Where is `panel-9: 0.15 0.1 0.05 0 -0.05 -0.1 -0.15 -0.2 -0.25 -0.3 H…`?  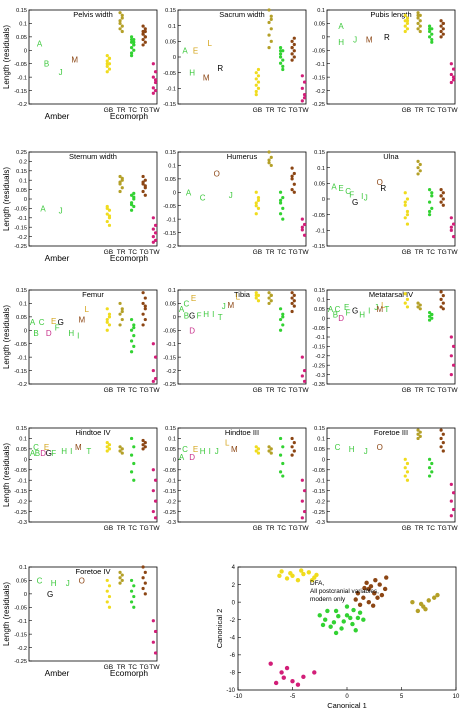 panel-9: 0.15 0.1 0.05 0 -0.05 -0.1 -0.15 -0.2 -0.25 -0.3 H… is located at coordinates (81, 479).